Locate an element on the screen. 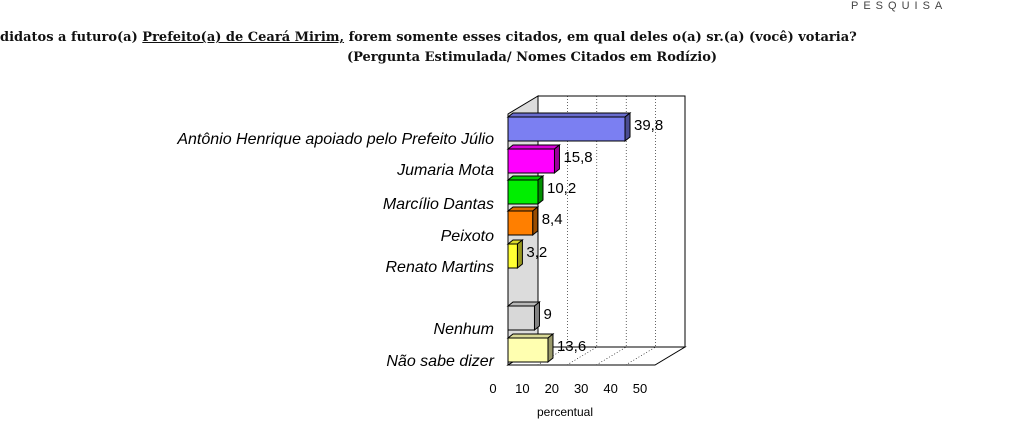 The height and width of the screenshot is (426, 1024). x-tick-label: 0 is located at coordinates (492, 388).